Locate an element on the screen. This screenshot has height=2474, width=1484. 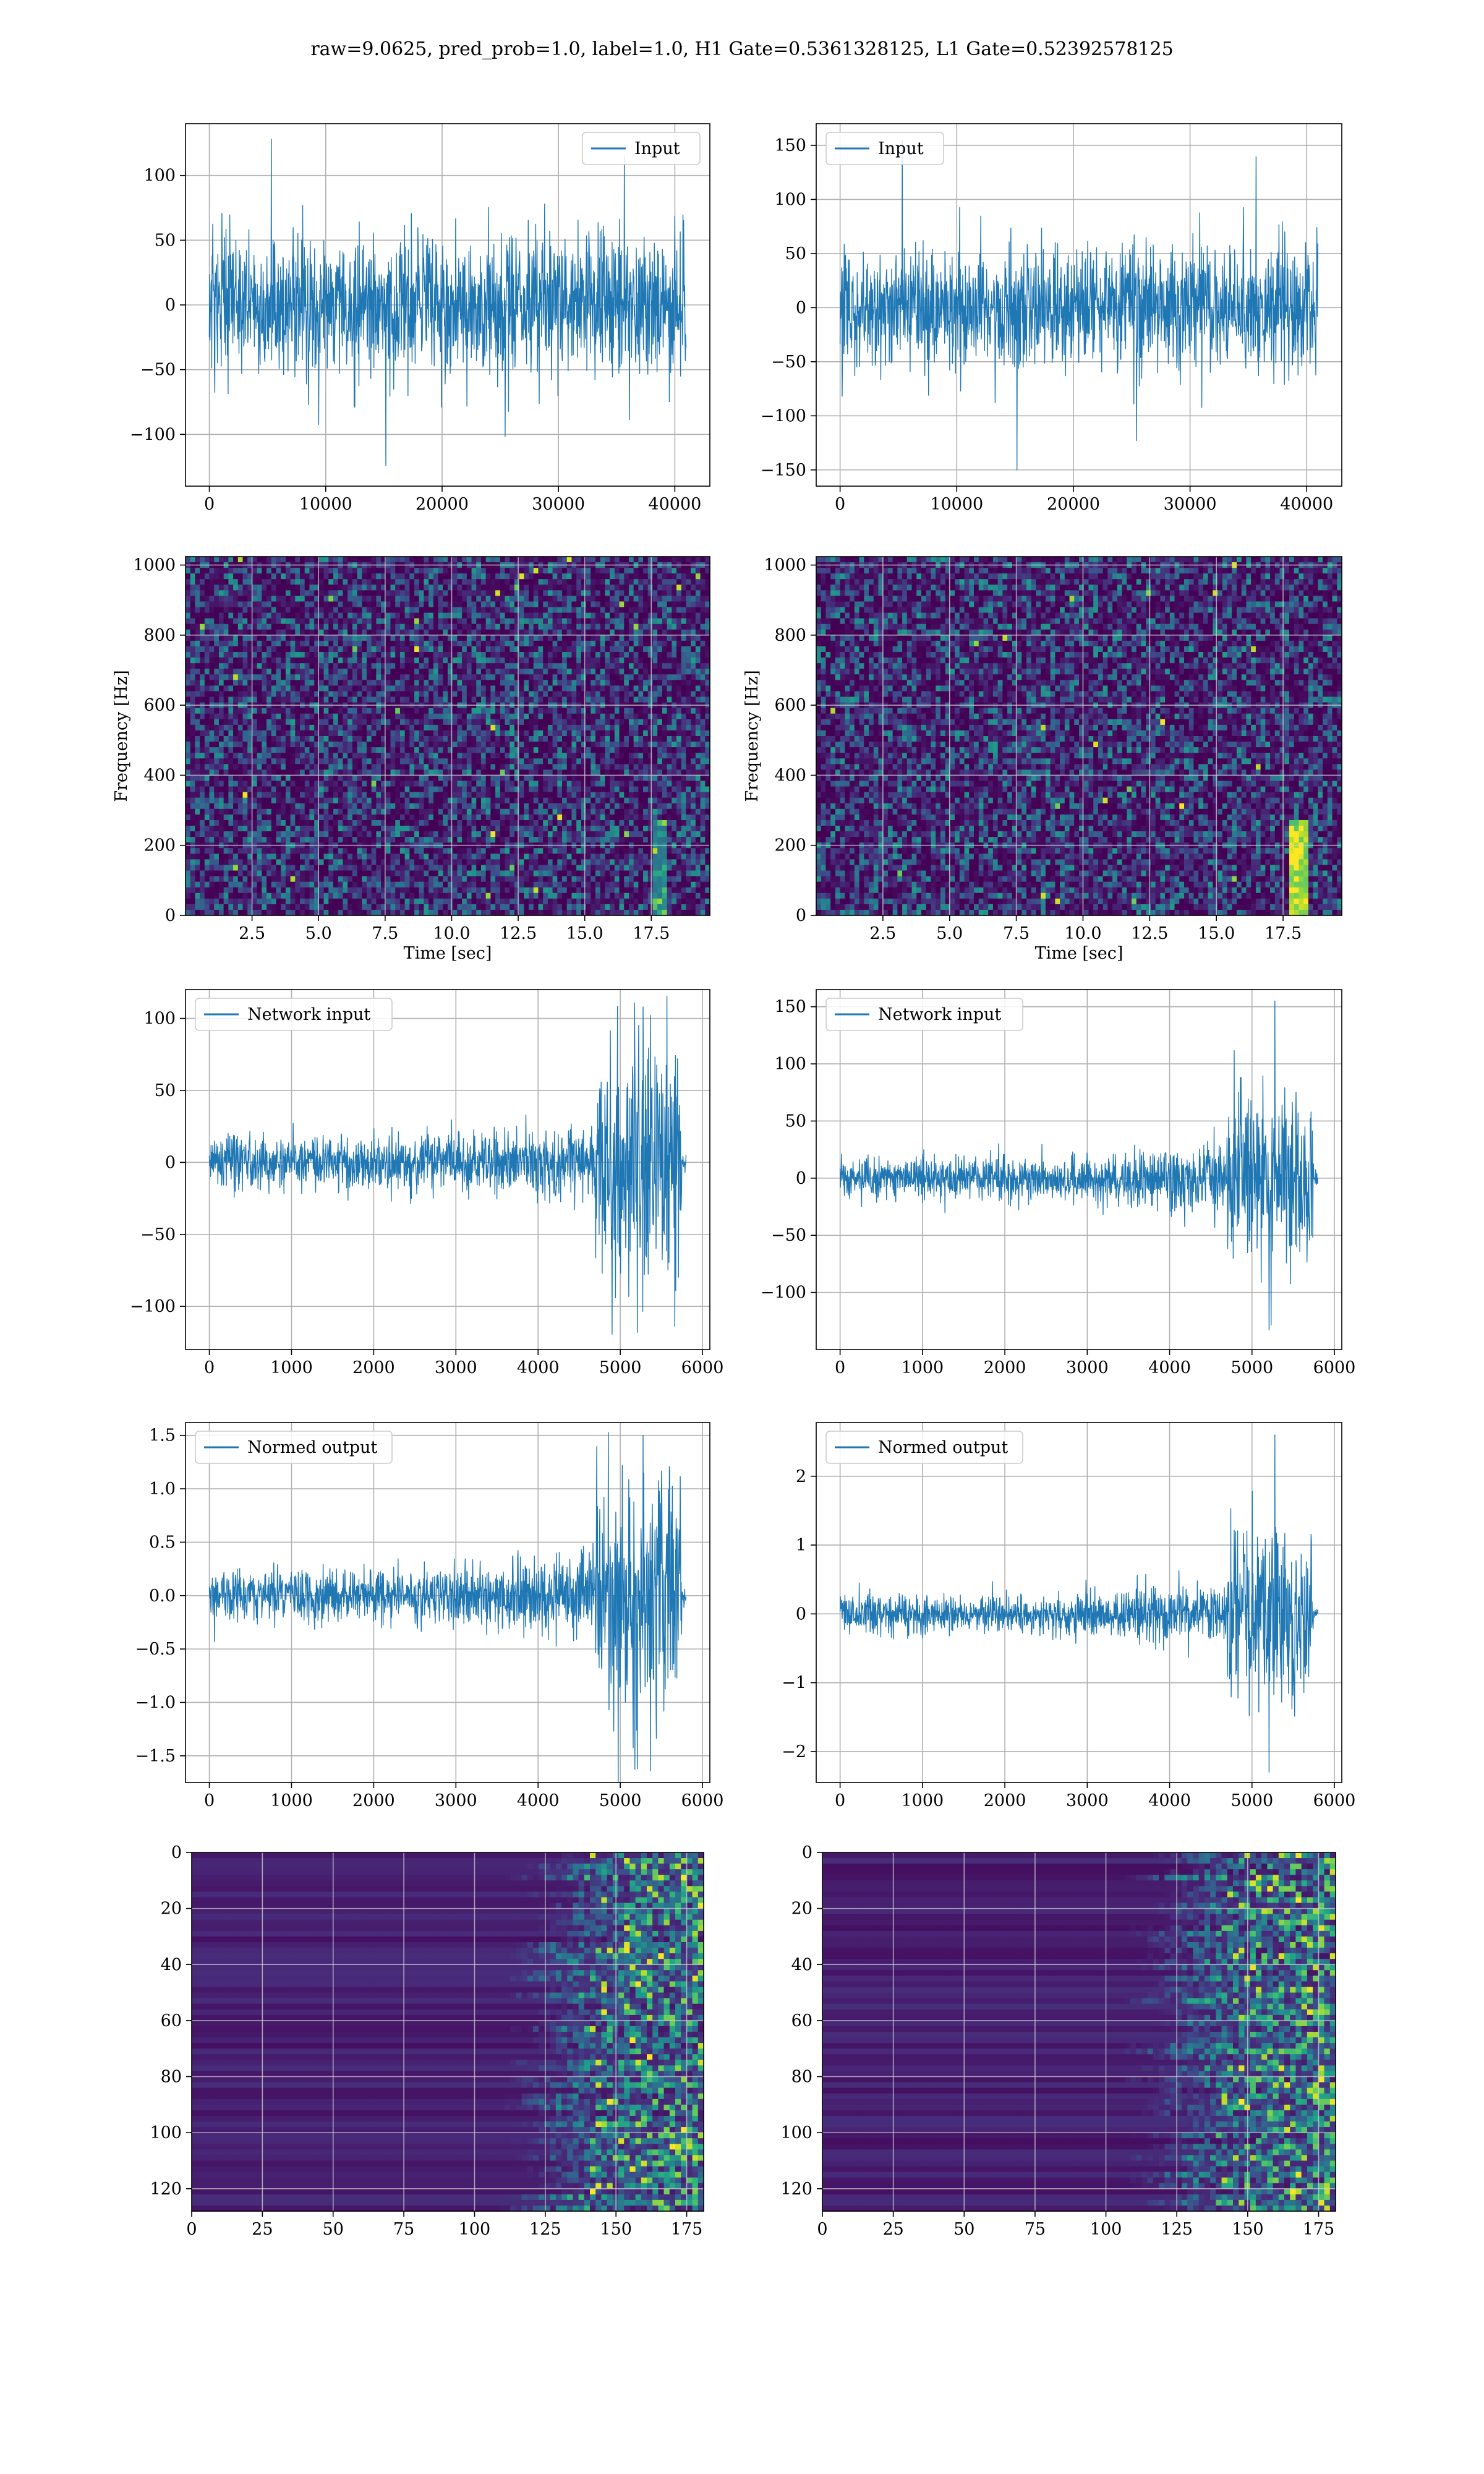
series-line is located at coordinates (1079, 305).